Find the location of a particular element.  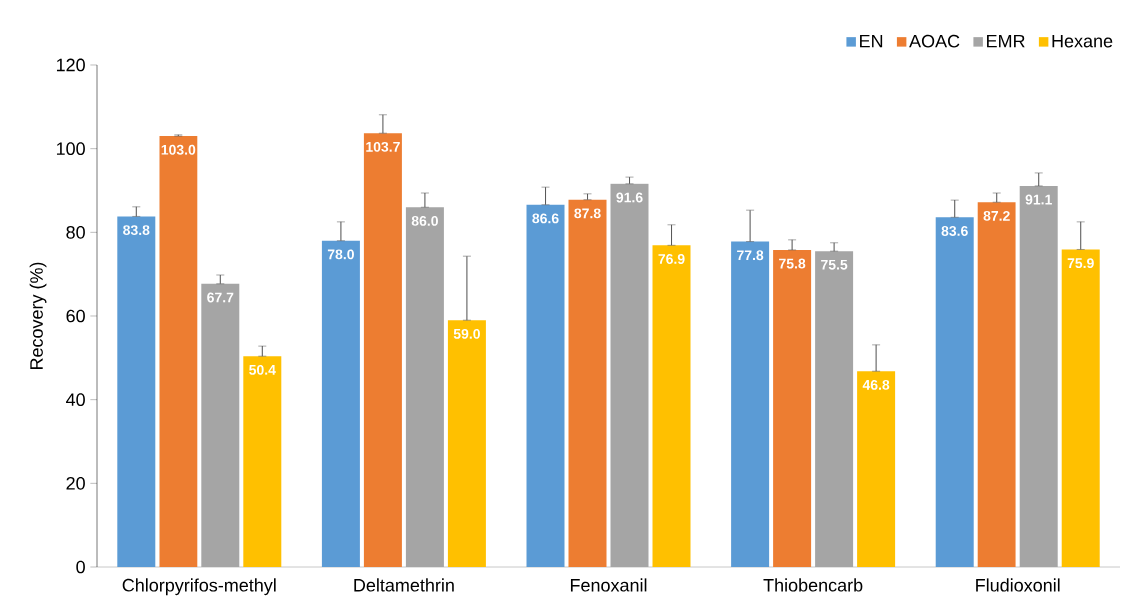

data-label: 50.4 is located at coordinates (262, 369).